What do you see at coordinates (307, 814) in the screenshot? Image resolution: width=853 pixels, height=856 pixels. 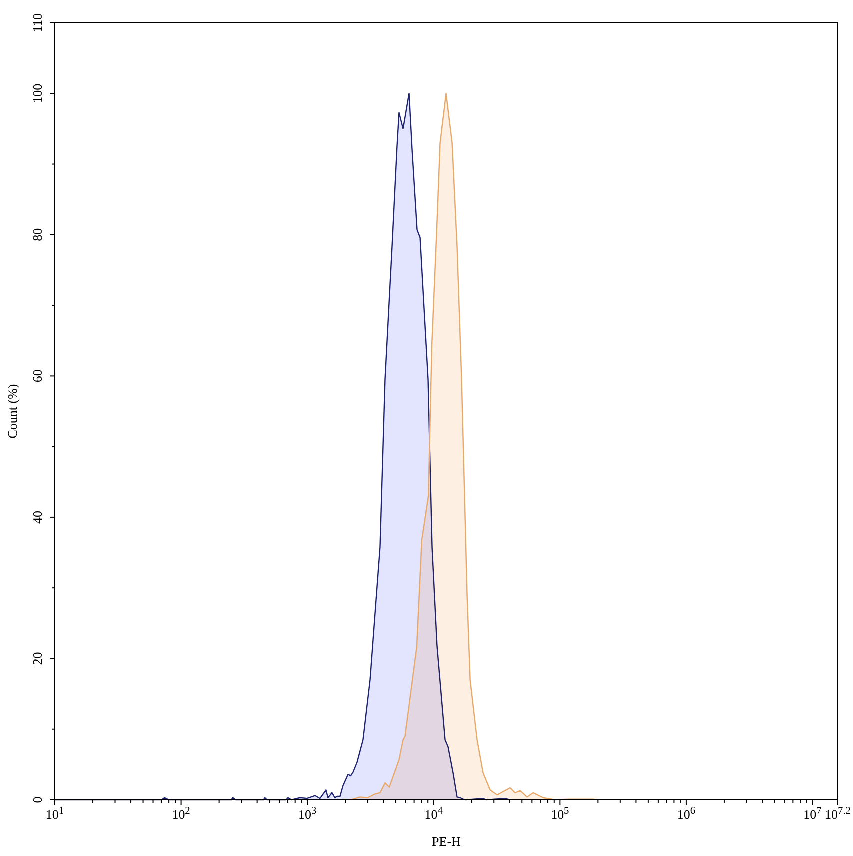 I see `x-tick-label: 10$^{3}$` at bounding box center [307, 814].